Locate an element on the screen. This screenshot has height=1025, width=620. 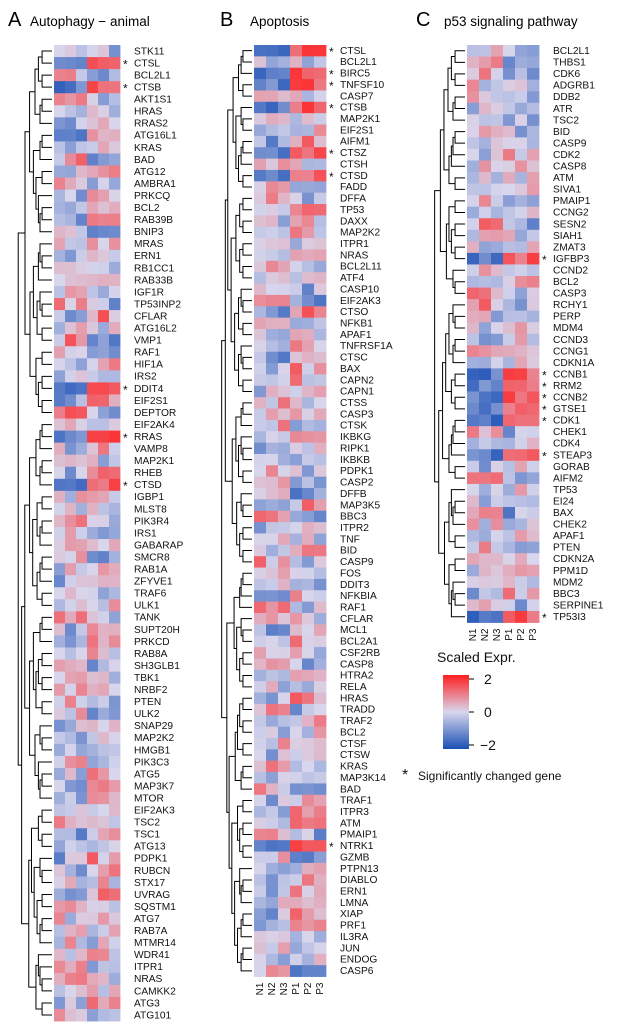
gene-label: RRM2 is located at coordinates (567, 386).